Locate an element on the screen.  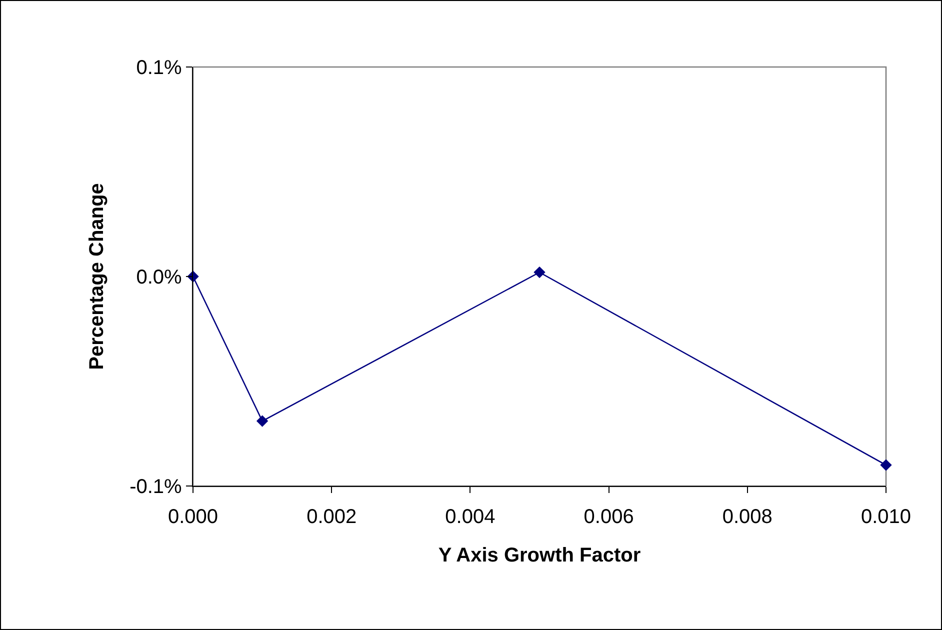
x-tick-label: 0.000 is located at coordinates (193, 517).